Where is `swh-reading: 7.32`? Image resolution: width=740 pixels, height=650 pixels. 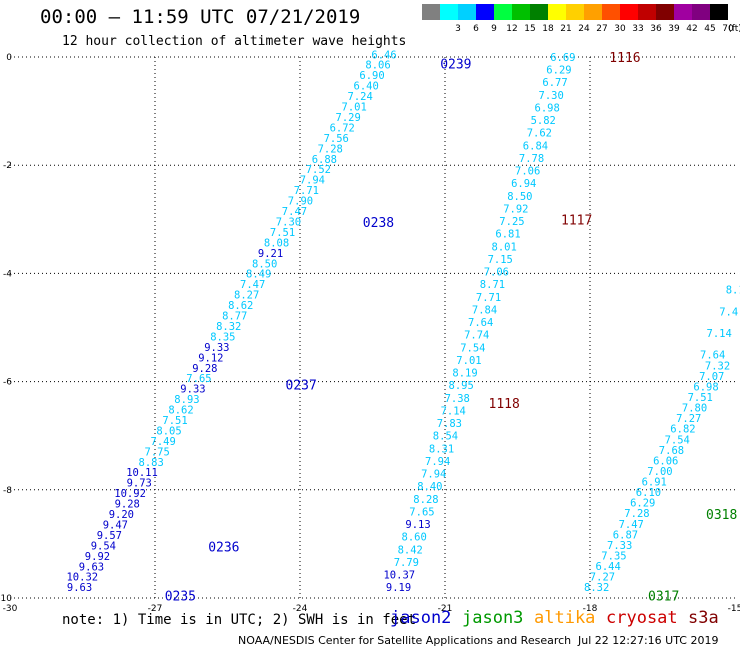 swh-reading: 7.32 is located at coordinates (717, 366).